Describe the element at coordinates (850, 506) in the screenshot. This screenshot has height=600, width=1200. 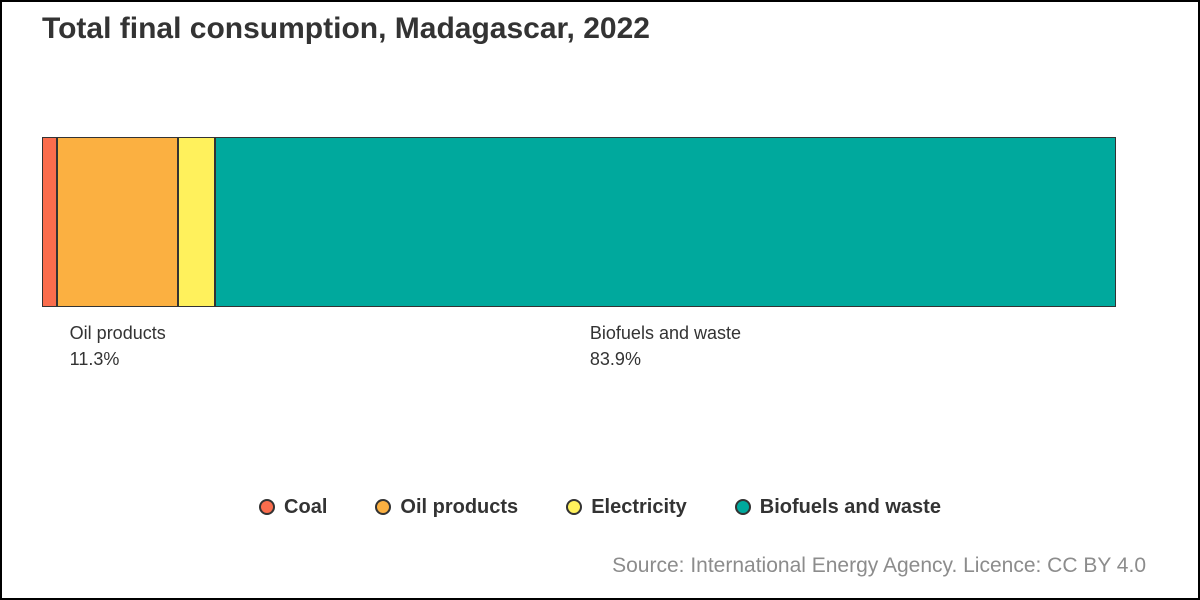
I see `legend-item-label: Biofuels and waste` at that location.